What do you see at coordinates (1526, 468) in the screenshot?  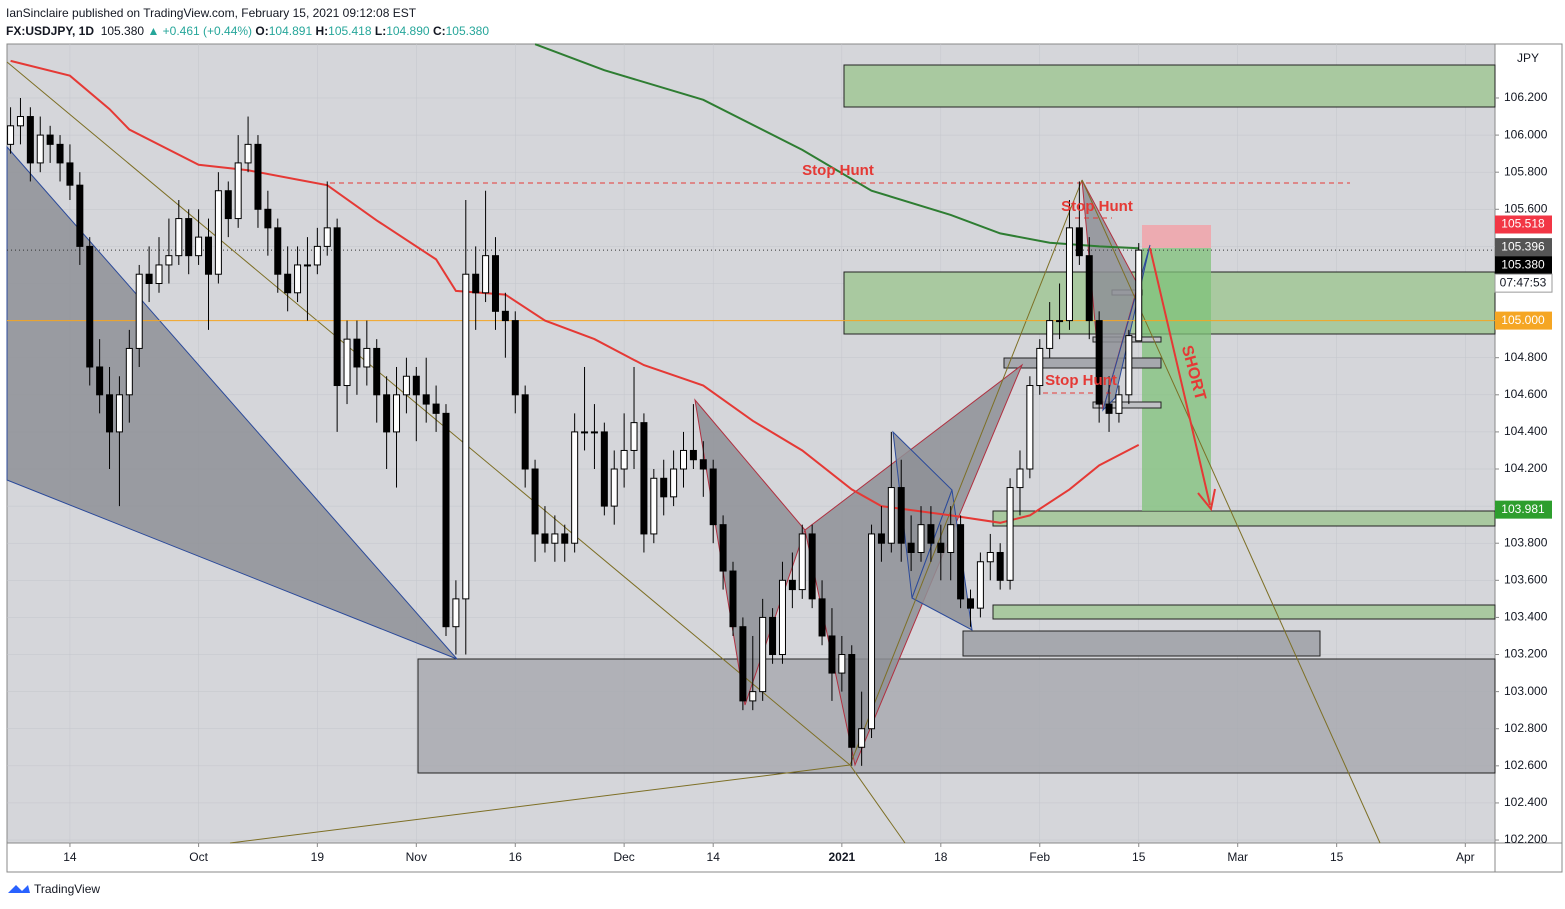 I see `y-tick-label: 104.200` at bounding box center [1526, 468].